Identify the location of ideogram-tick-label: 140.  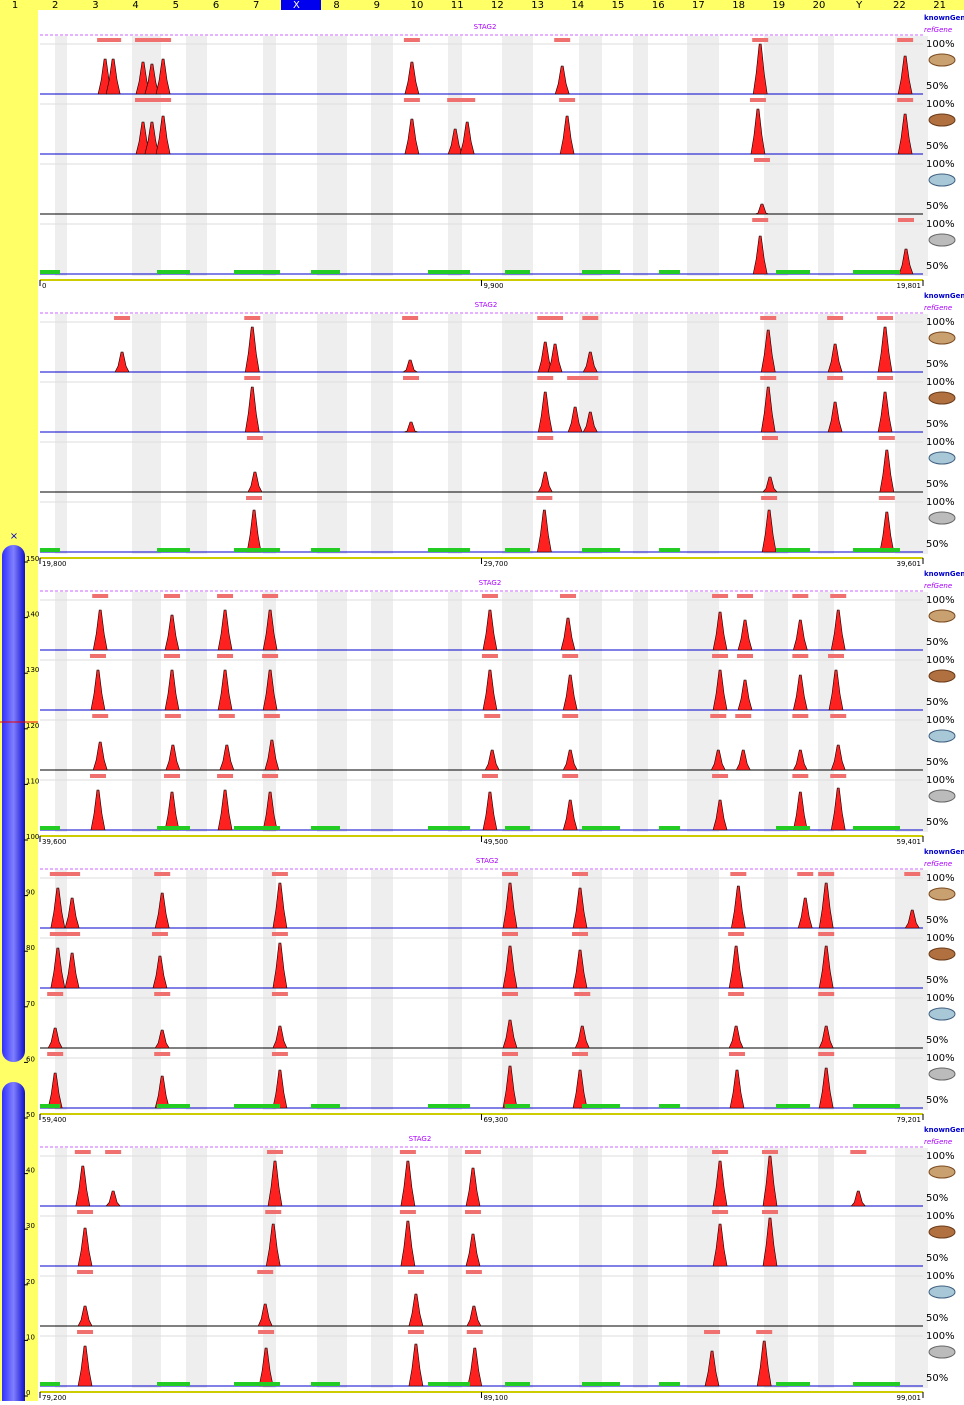
(32, 615).